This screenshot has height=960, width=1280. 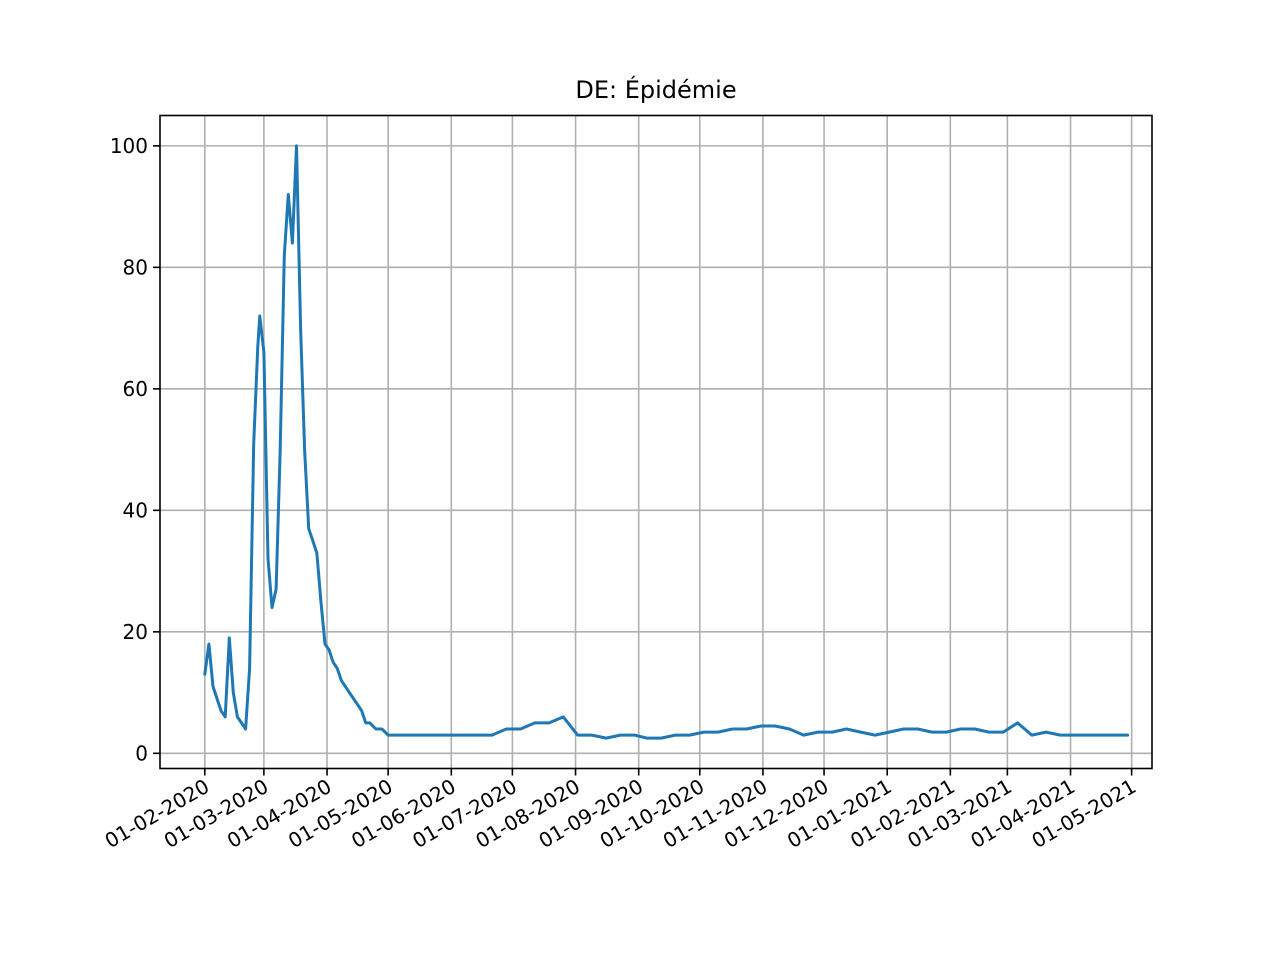 I want to click on y-tick-label: 0, so click(x=141, y=753).